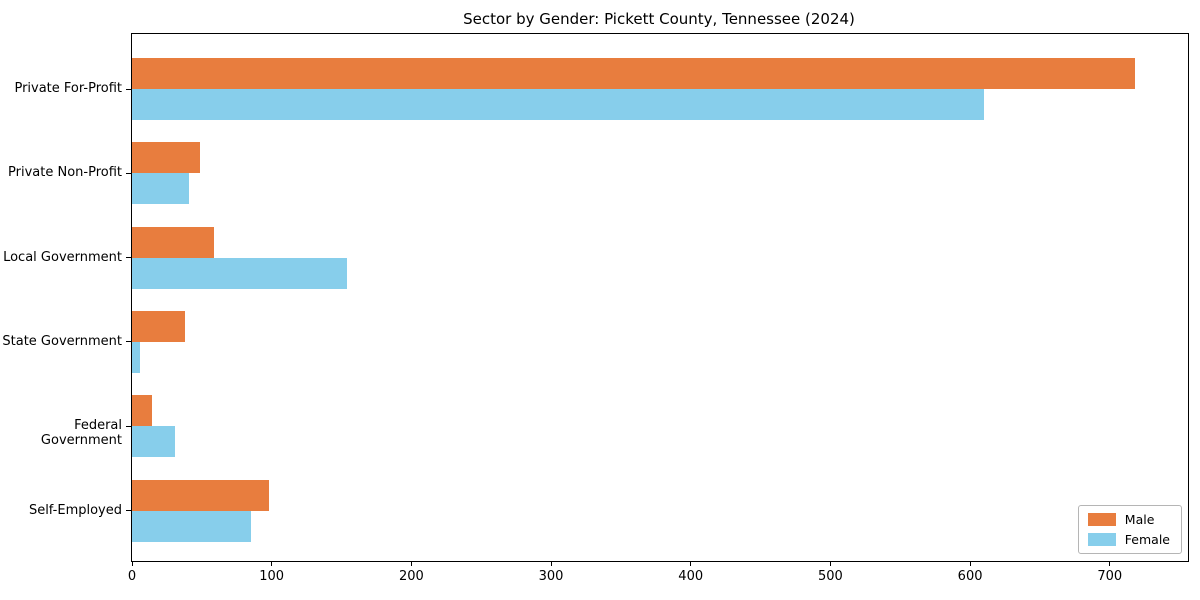  What do you see at coordinates (62, 257) in the screenshot?
I see `y-tick-label-local-government: Local Government` at bounding box center [62, 257].